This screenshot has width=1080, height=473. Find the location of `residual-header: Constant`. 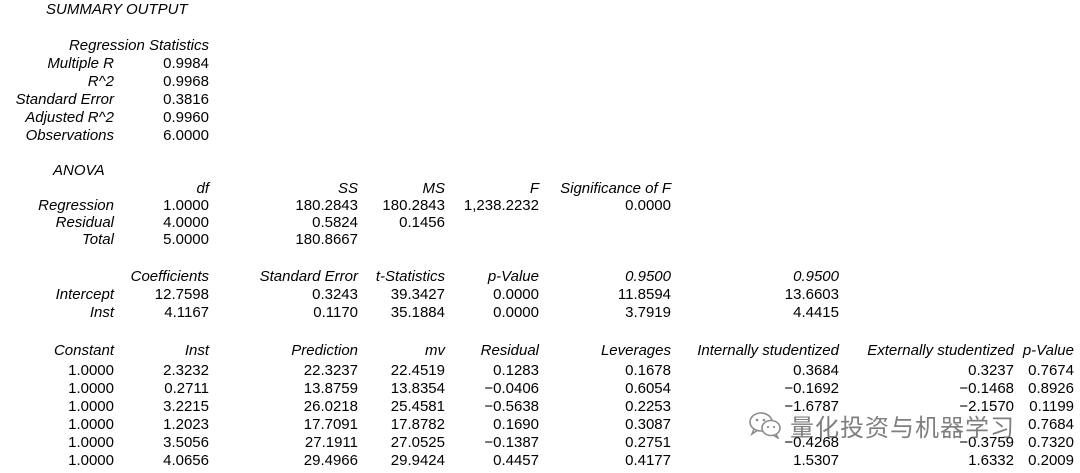

residual-header: Constant is located at coordinates (83, 350).